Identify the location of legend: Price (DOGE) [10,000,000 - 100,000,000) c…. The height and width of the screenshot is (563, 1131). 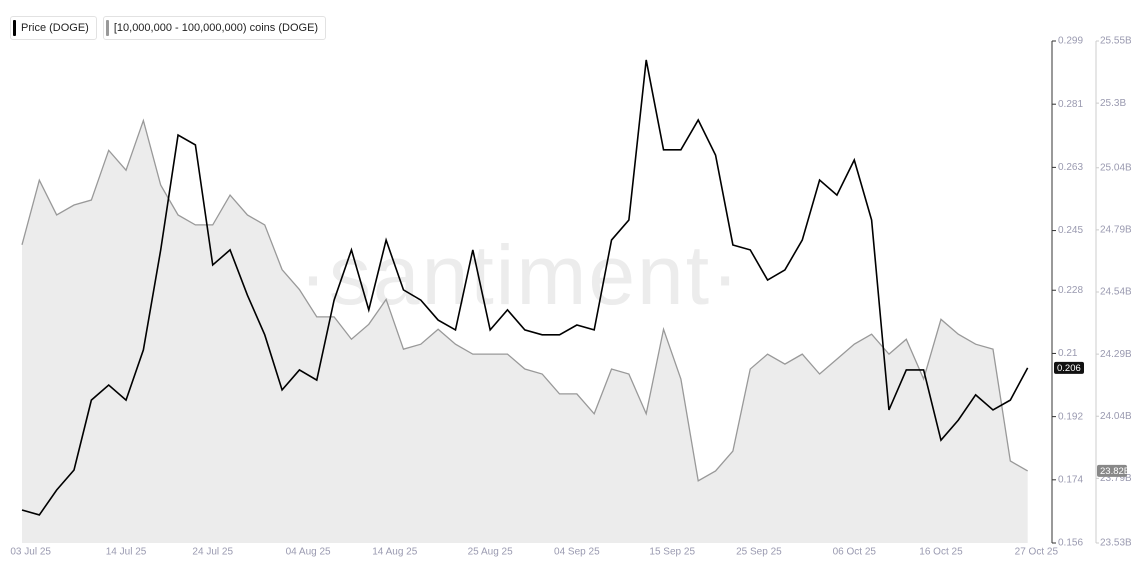
(168, 28).